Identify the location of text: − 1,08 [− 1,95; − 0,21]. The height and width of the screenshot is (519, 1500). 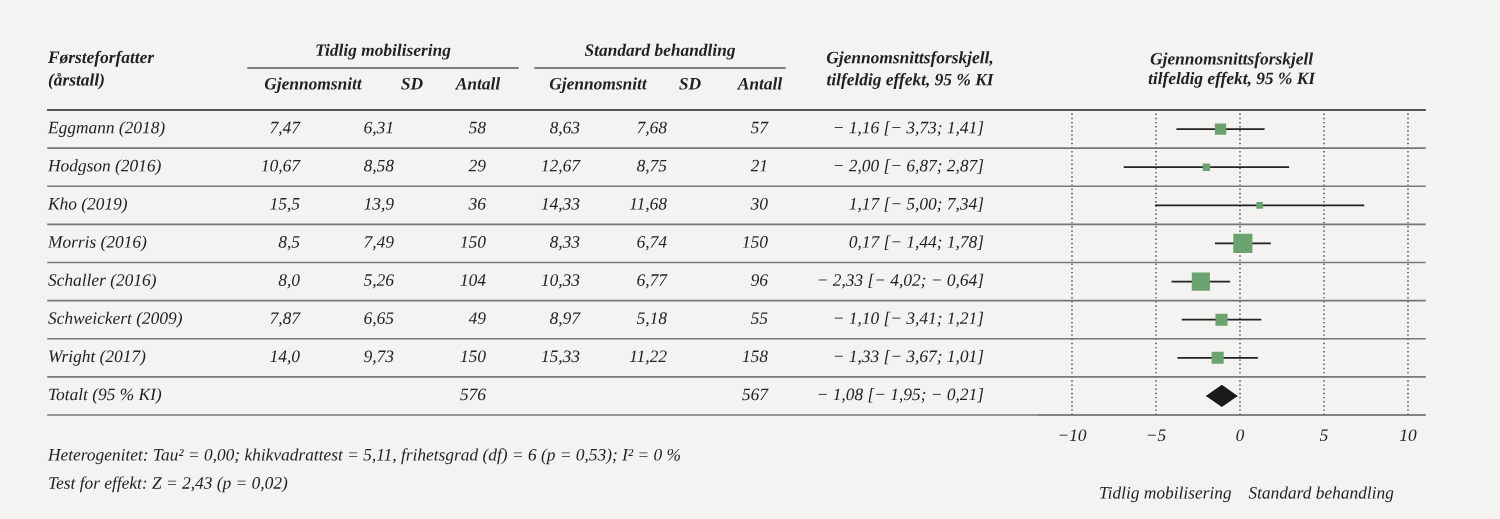
(901, 395).